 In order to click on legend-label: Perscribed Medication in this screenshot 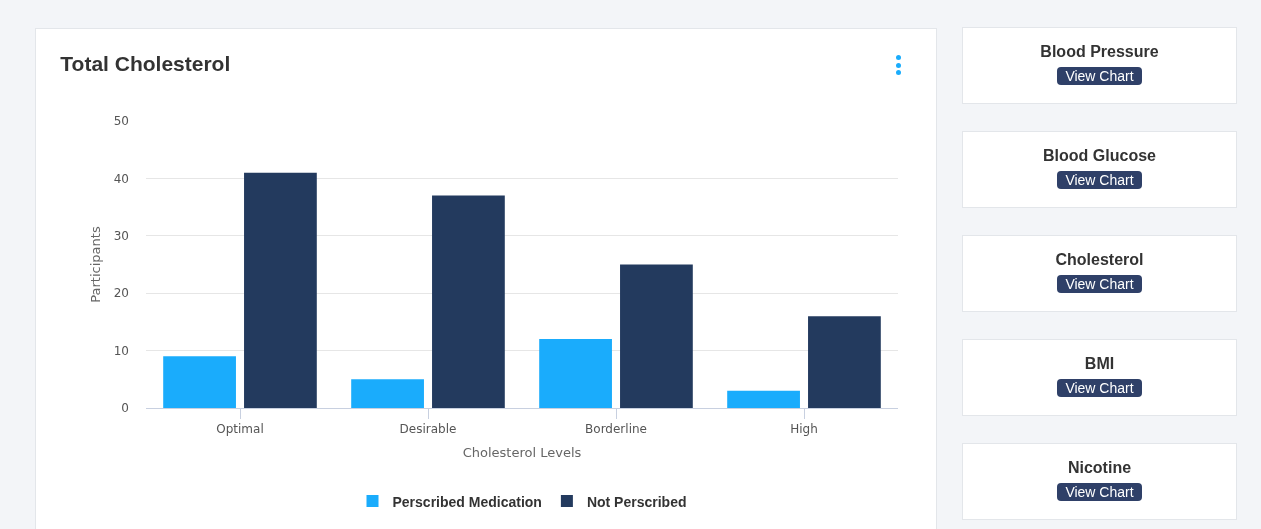, I will do `click(467, 501)`.